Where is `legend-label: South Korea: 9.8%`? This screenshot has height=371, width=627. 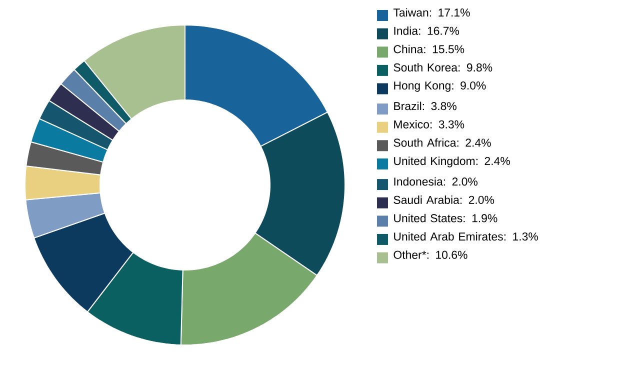
legend-label: South Korea: 9.8% is located at coordinates (443, 67).